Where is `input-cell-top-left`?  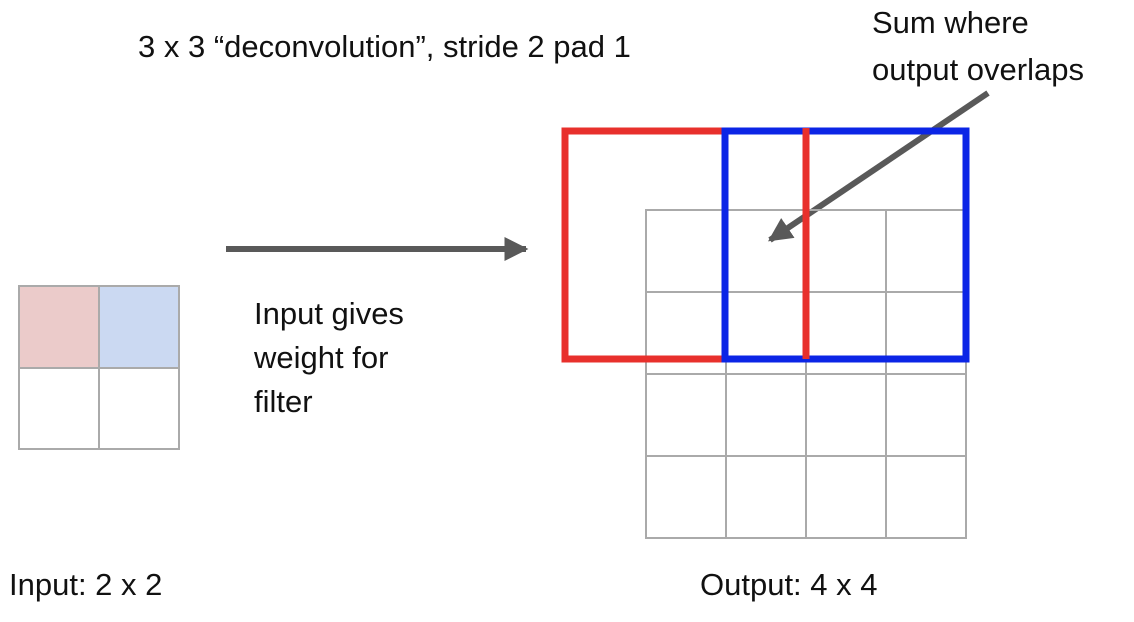 input-cell-top-left is located at coordinates (59, 327).